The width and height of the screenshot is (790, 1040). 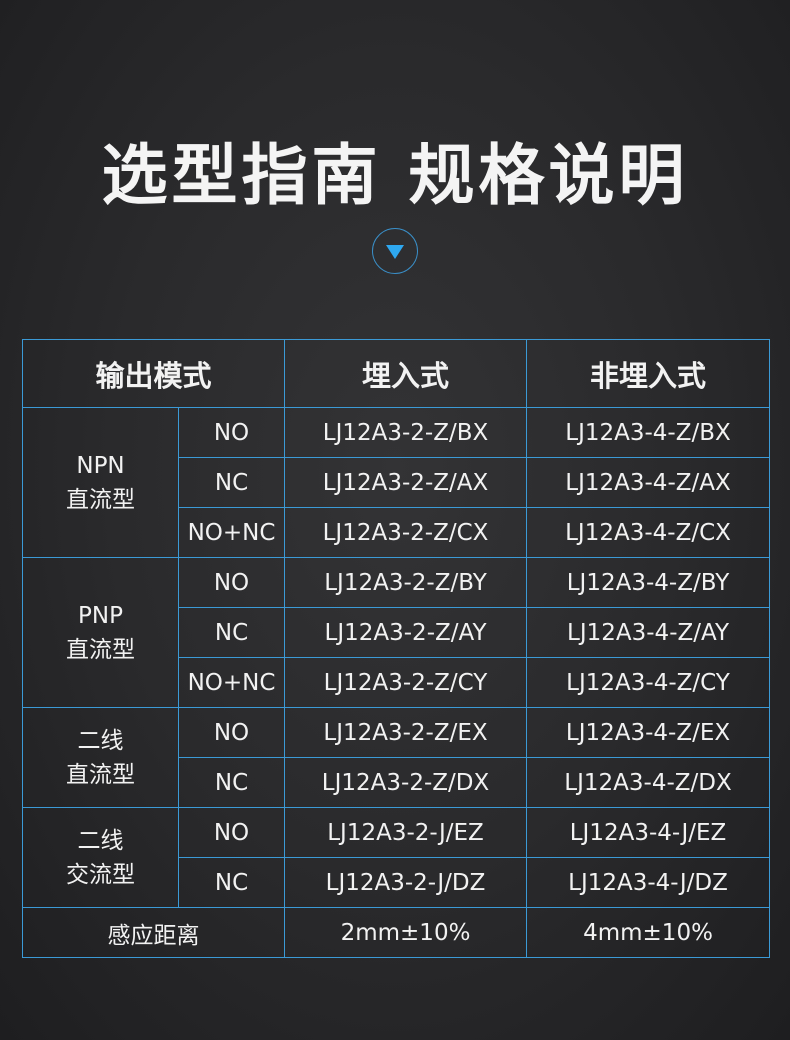 I want to click on non-embedded-model: LJ12A3-4-Z/CX, so click(x=648, y=532).